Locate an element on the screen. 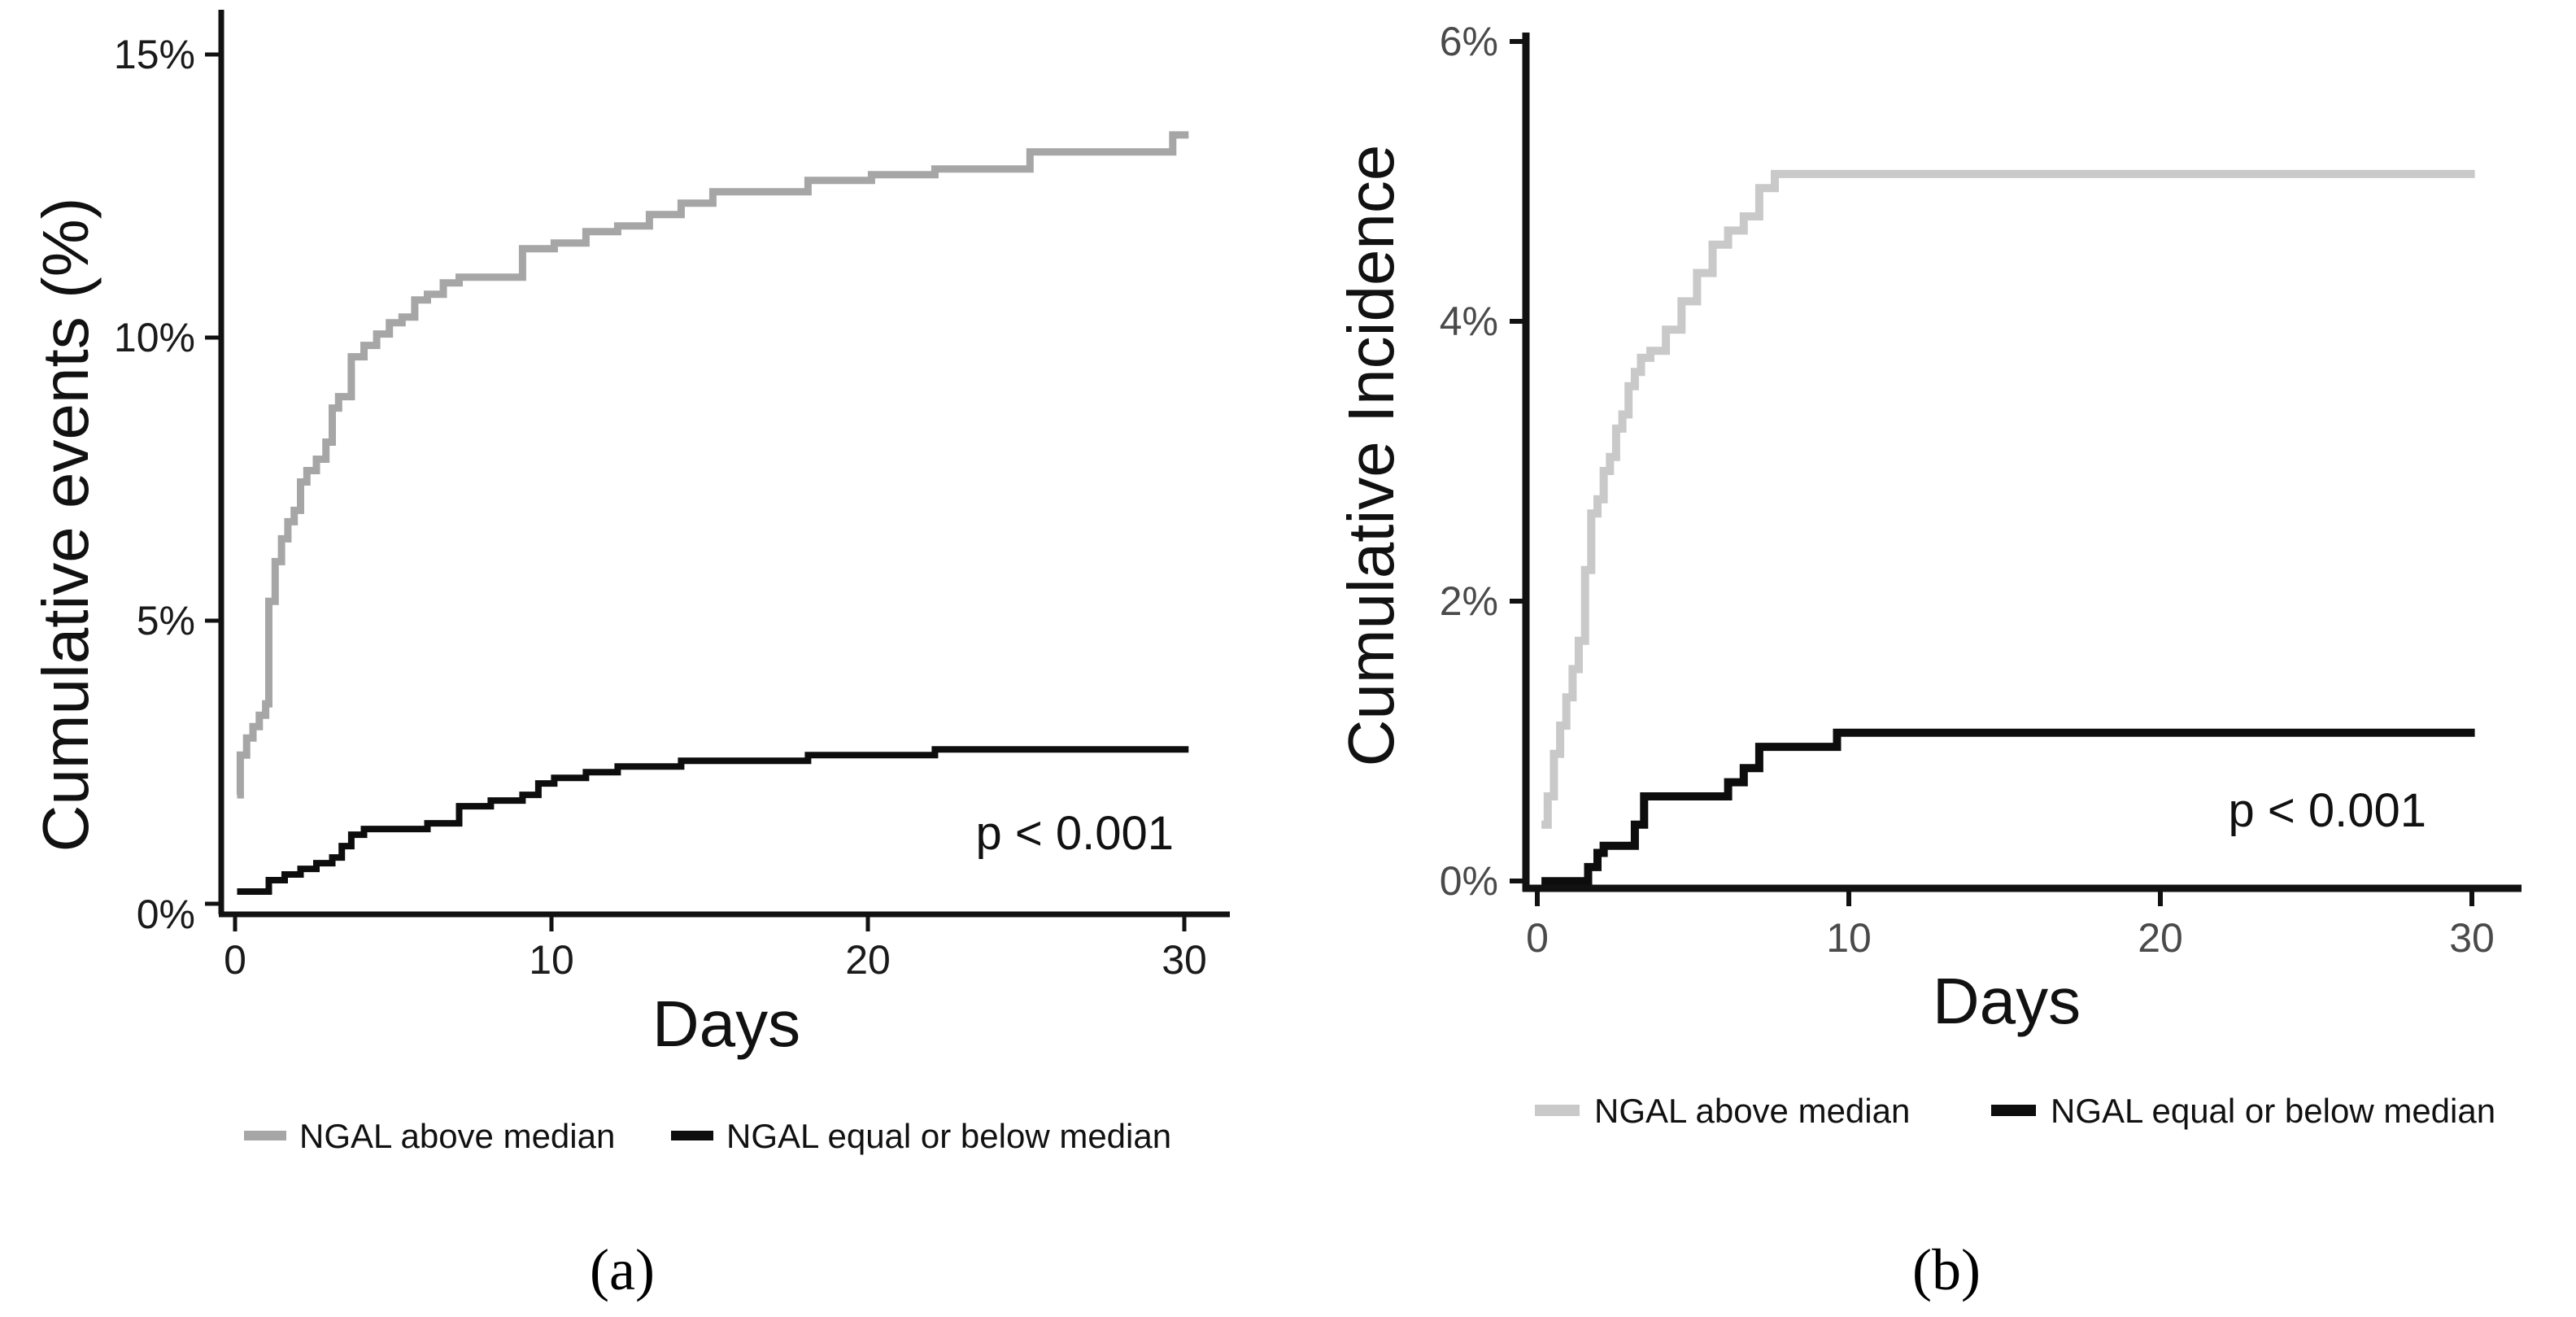  panel-a-ytick-label-0: 0% is located at coordinates (166, 914).